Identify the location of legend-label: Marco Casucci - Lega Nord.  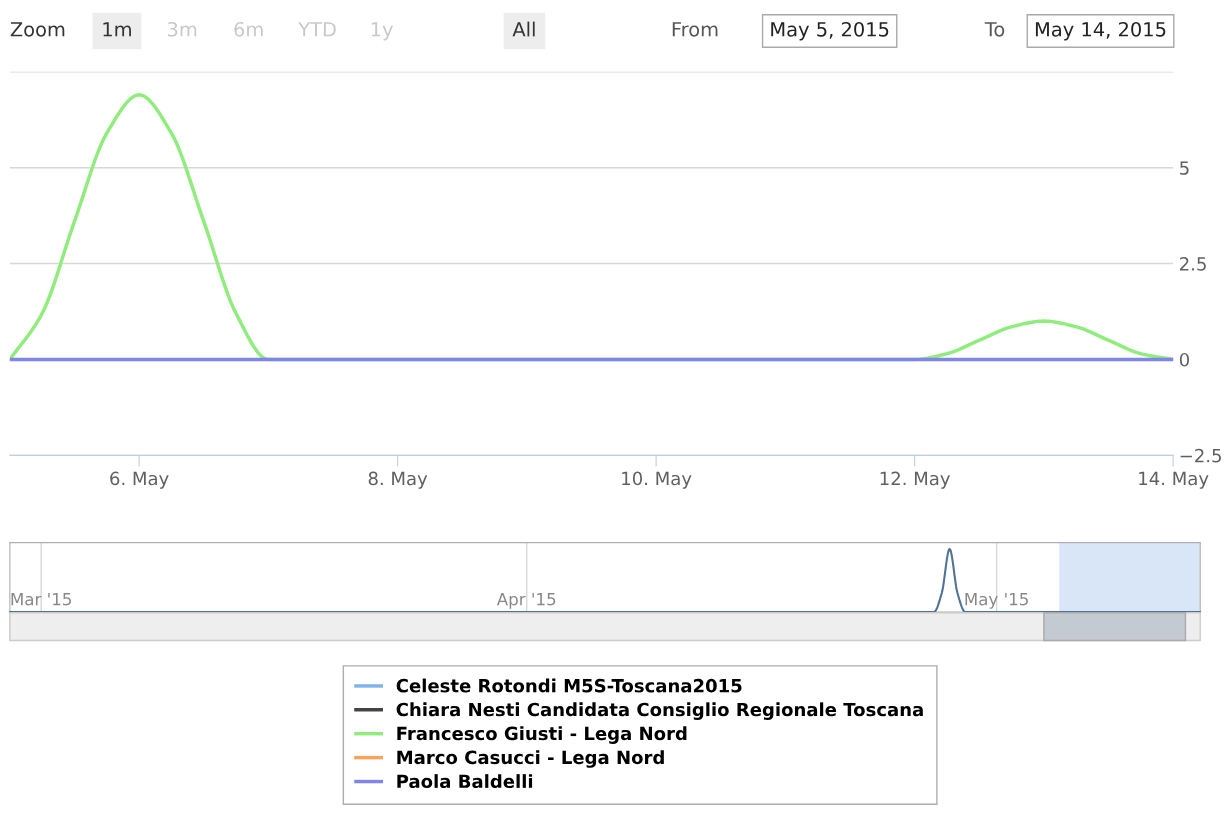
(530, 759).